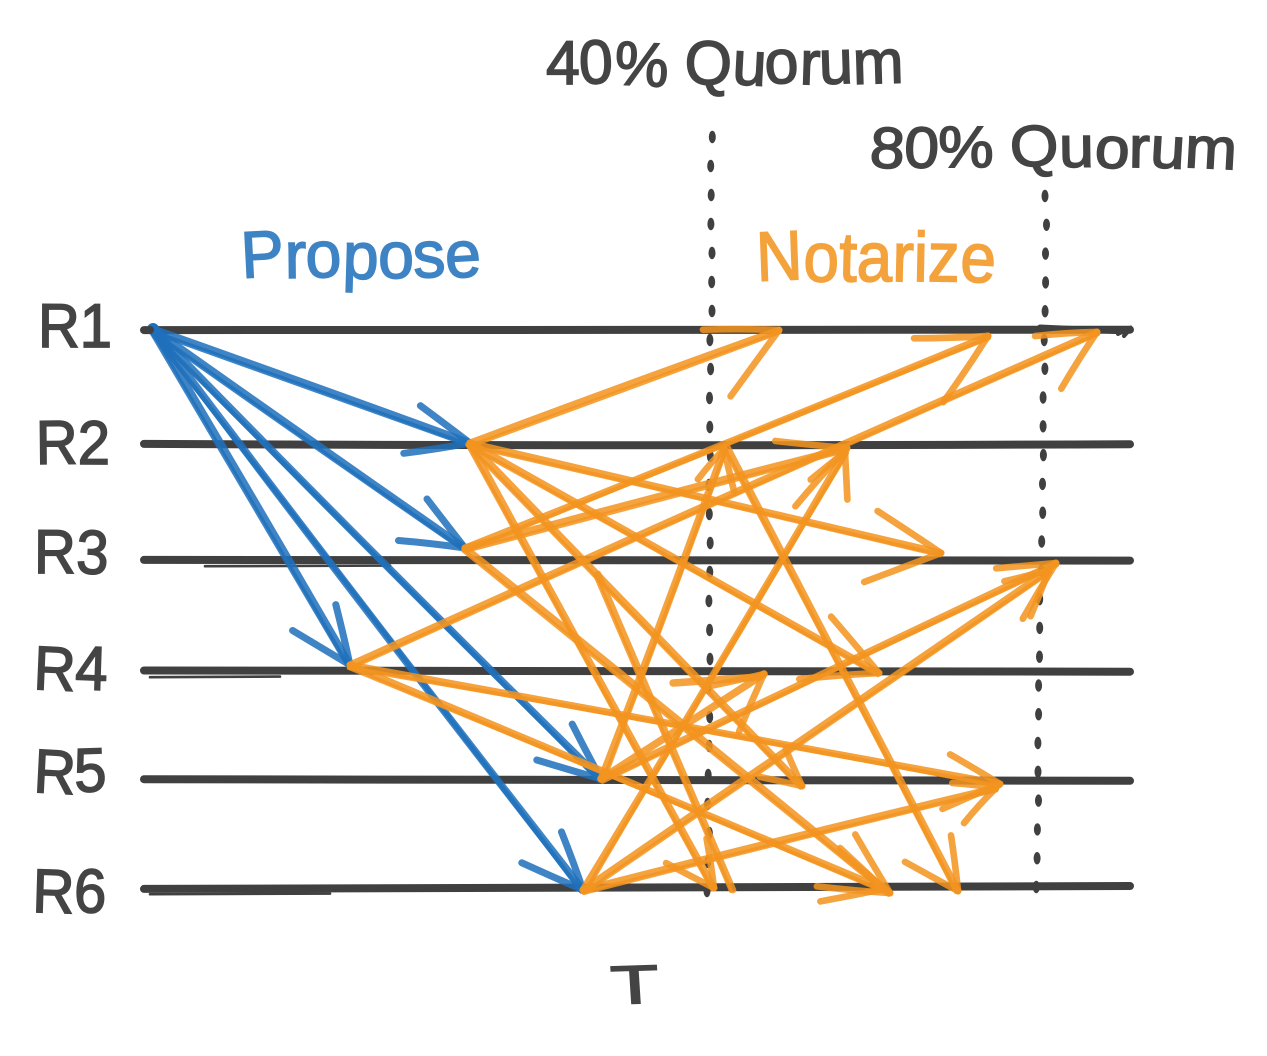 This screenshot has width=1267, height=1056. What do you see at coordinates (72, 444) in the screenshot?
I see `svg-text: R2` at bounding box center [72, 444].